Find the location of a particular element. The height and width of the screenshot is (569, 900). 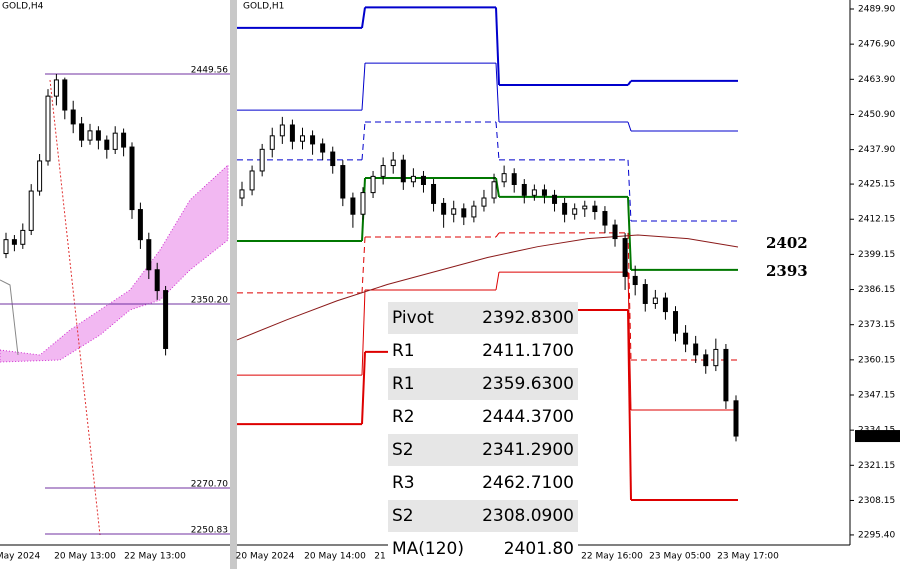

y-tick-label: 2295.40 is located at coordinates (876, 535).